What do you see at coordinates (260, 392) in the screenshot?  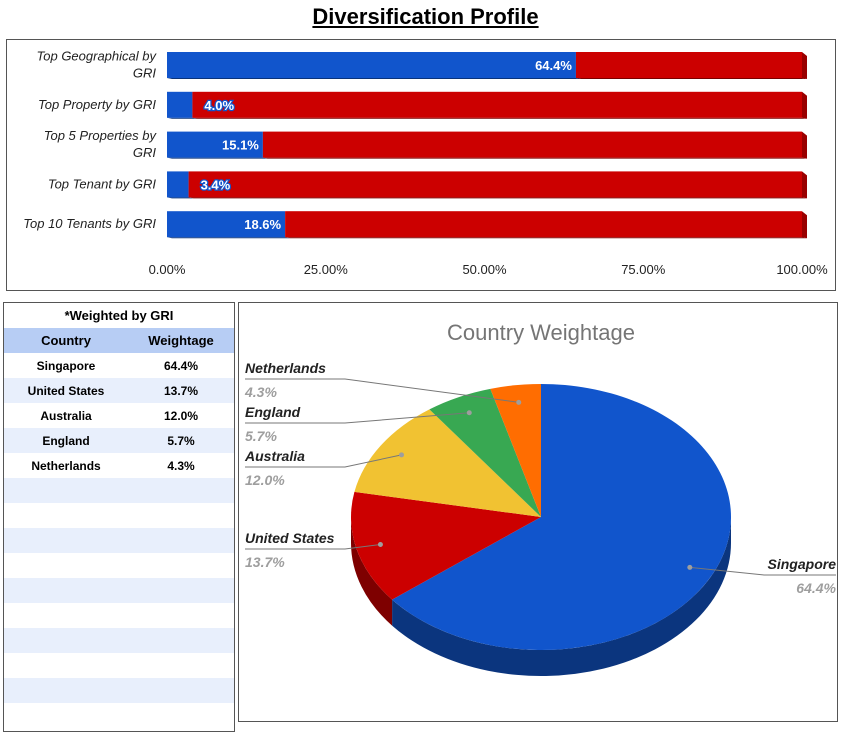 I see `pie-slice-value: 4.3%` at bounding box center [260, 392].